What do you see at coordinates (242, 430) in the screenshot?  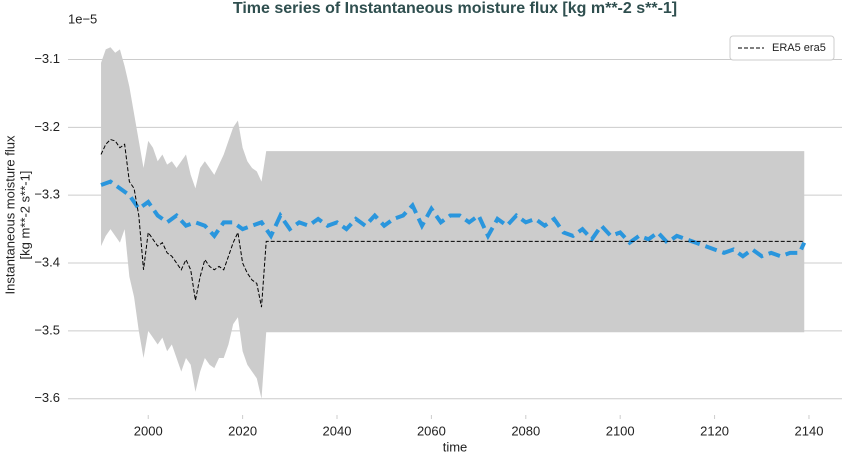 I see `x-tick-label: 2020` at bounding box center [242, 430].